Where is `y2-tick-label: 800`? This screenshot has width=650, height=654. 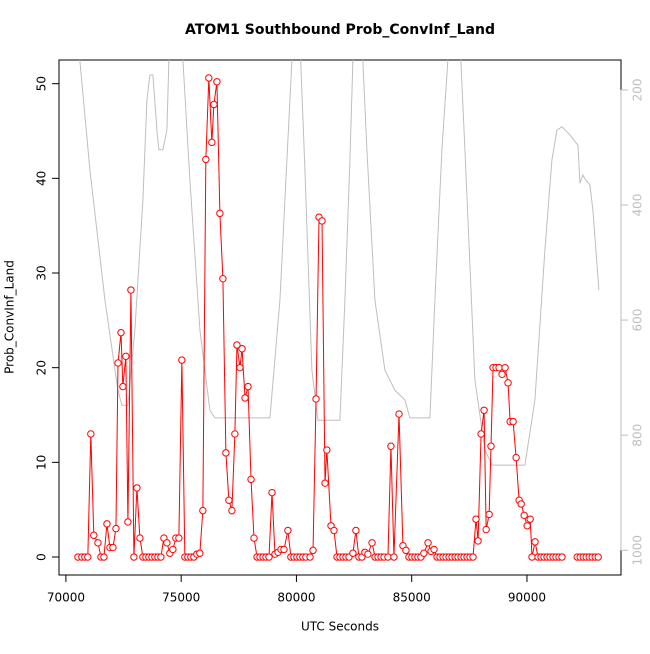
y2-tick-label: 800 is located at coordinates (638, 435).